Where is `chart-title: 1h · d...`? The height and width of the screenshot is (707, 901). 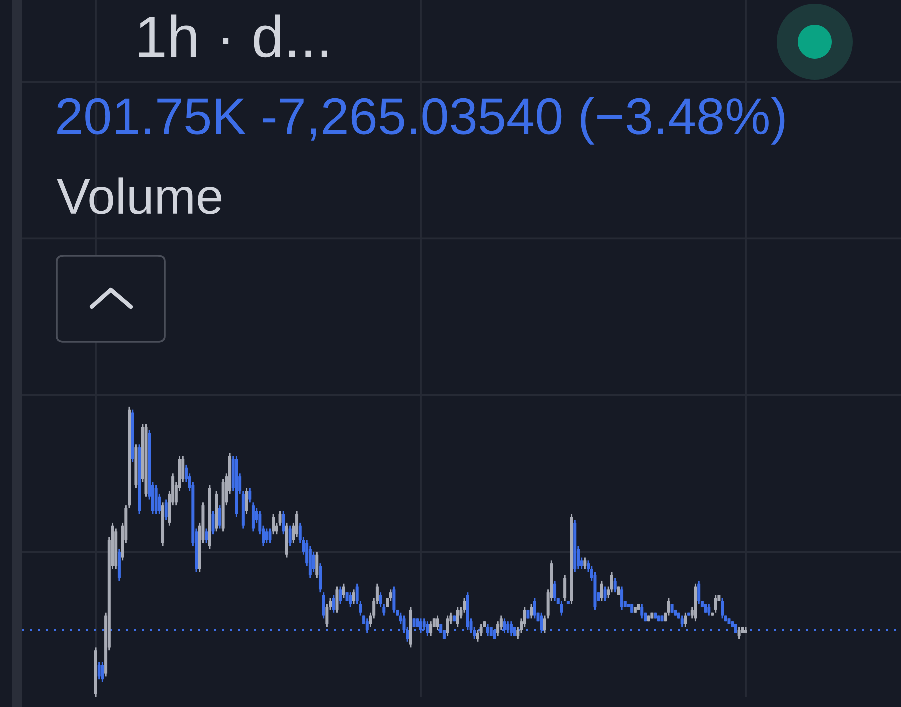
chart-title: 1h · d... is located at coordinates (233, 36).